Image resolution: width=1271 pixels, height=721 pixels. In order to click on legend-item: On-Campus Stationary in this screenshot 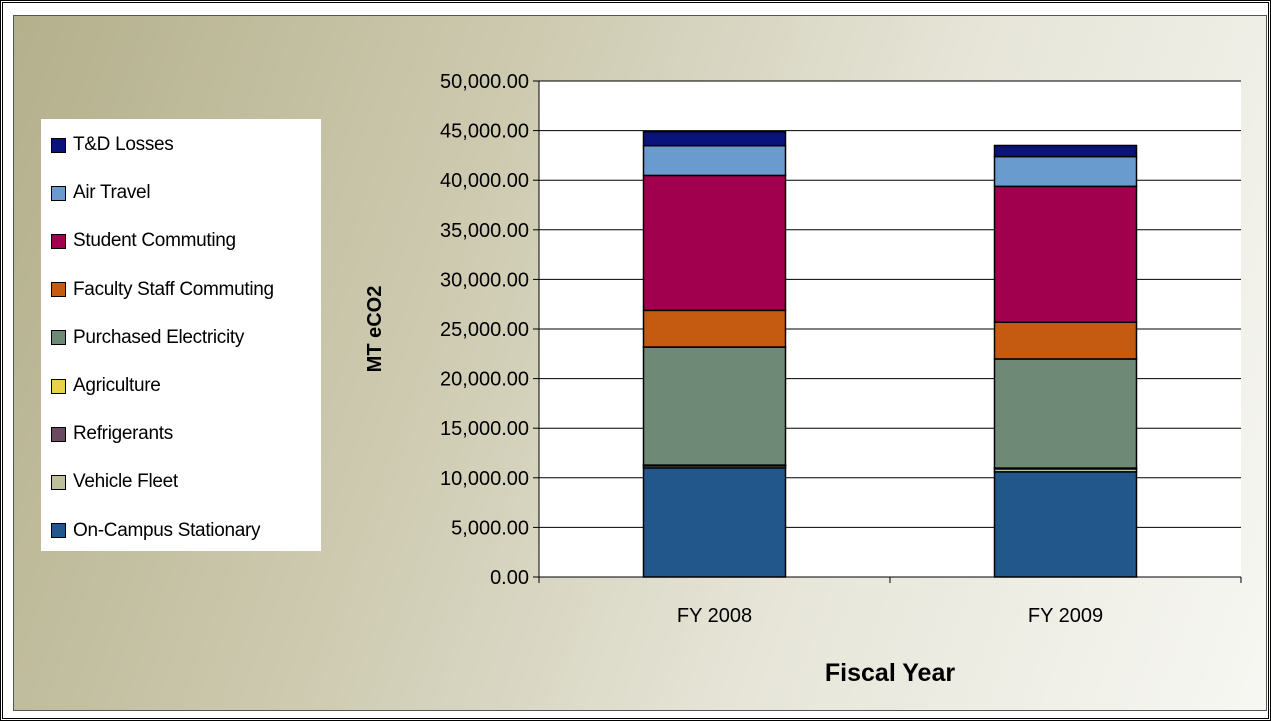, I will do `click(156, 531)`.